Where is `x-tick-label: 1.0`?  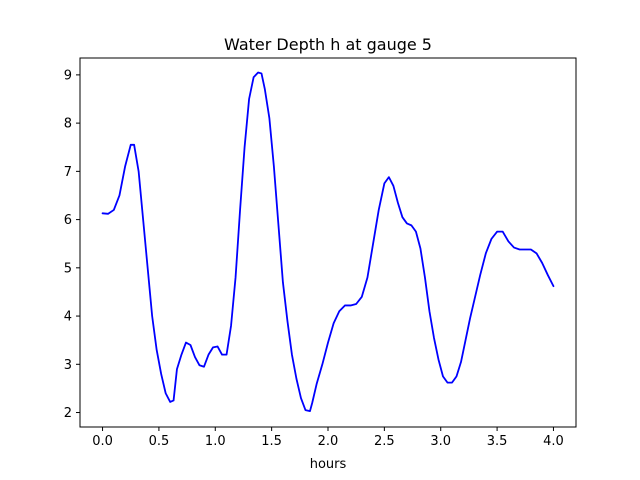
x-tick-label: 1.0 is located at coordinates (215, 441).